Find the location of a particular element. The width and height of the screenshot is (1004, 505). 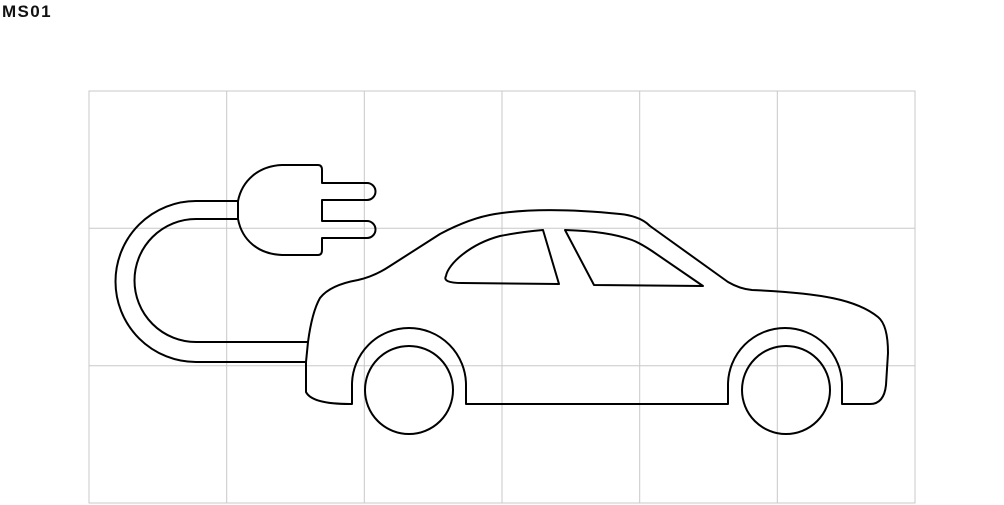

front-window is located at coordinates (634, 258).